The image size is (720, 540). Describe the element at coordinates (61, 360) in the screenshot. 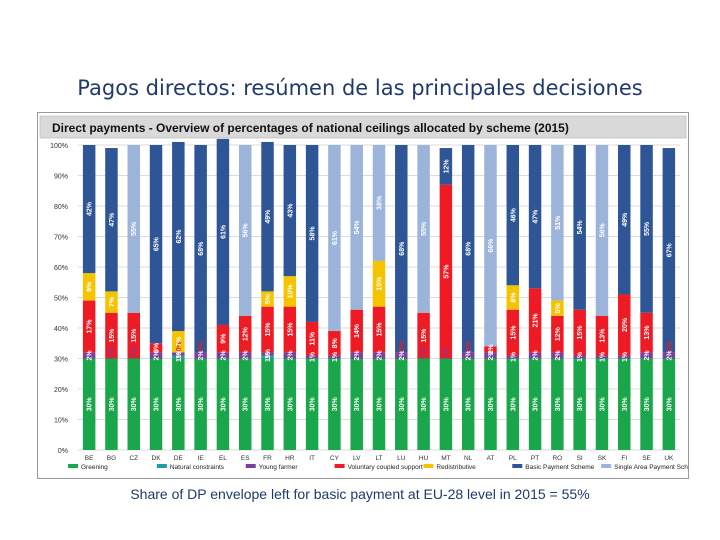

I see `y-tick-label: 30%` at that location.